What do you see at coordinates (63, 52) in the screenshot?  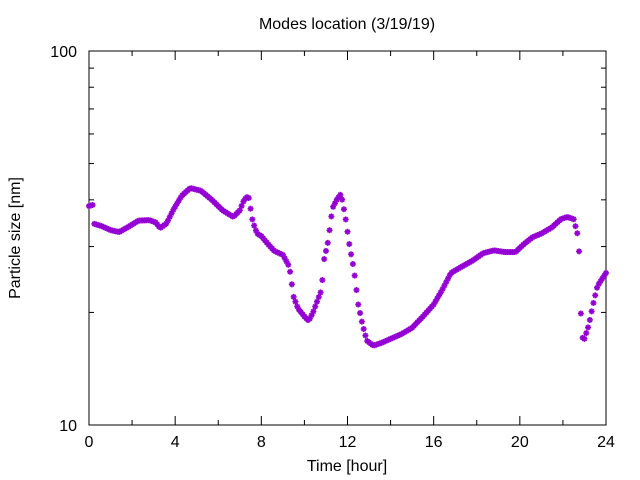 I see `y-tick-label: 100` at bounding box center [63, 52].